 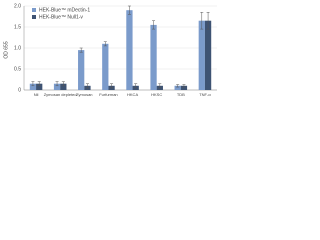 What do you see at coordinates (205, 94) in the screenshot?
I see `x-tick-label: TNF-α` at bounding box center [205, 94].